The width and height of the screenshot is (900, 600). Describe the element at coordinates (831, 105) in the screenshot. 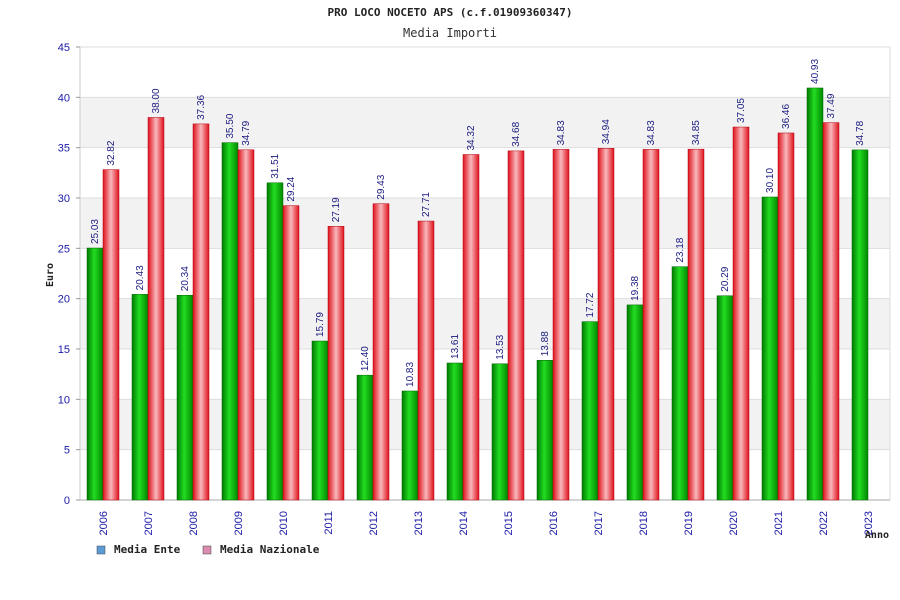

I see `data-label-media-nazionale: 37.49` at that location.